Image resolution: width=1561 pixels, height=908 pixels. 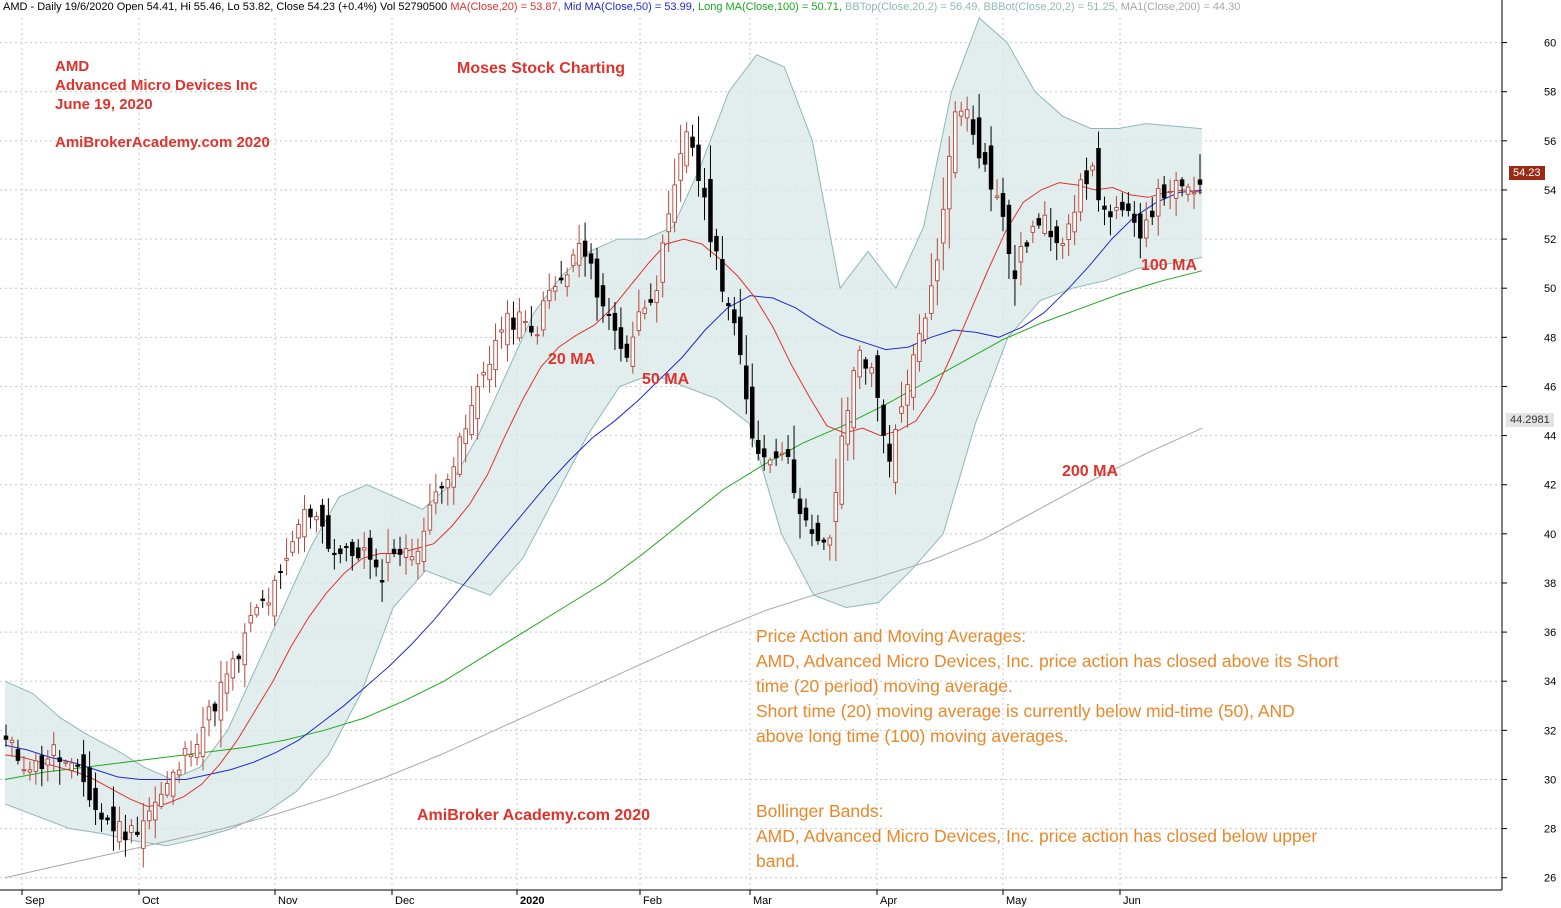 What do you see at coordinates (762, 901) in the screenshot?
I see `x-tick-label-6: Mar` at bounding box center [762, 901].